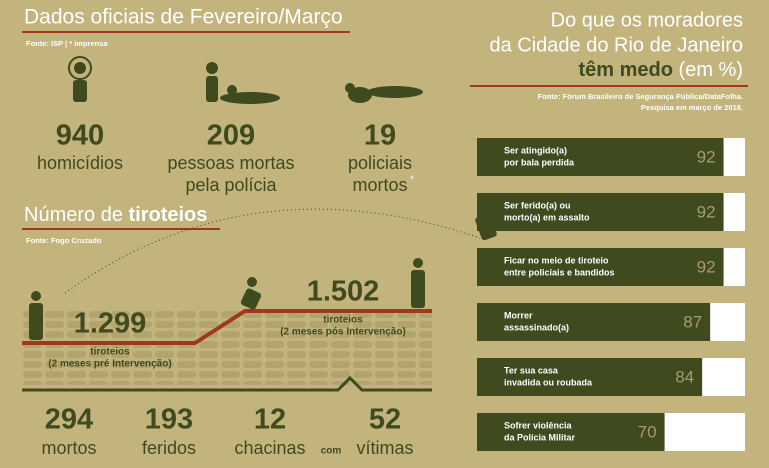  I want to click on shootings-after-value: 1.502, so click(343, 292).